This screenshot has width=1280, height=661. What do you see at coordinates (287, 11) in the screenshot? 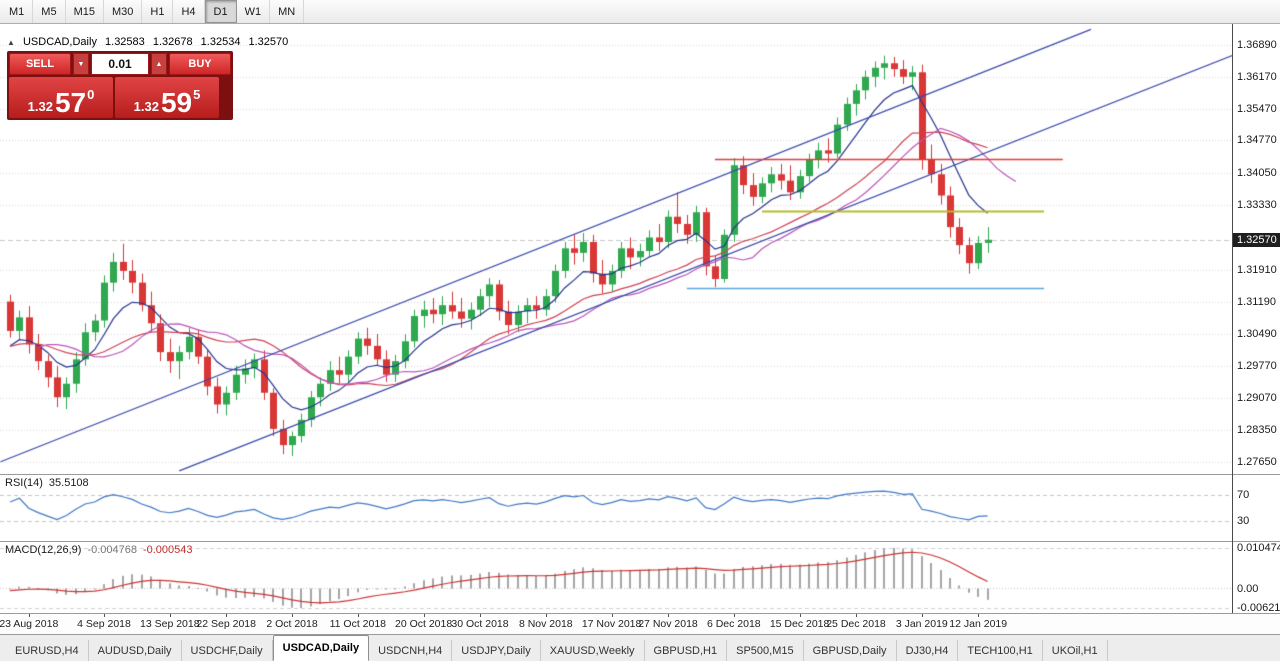
I see `timeframe-button-mn: MN` at bounding box center [287, 11].